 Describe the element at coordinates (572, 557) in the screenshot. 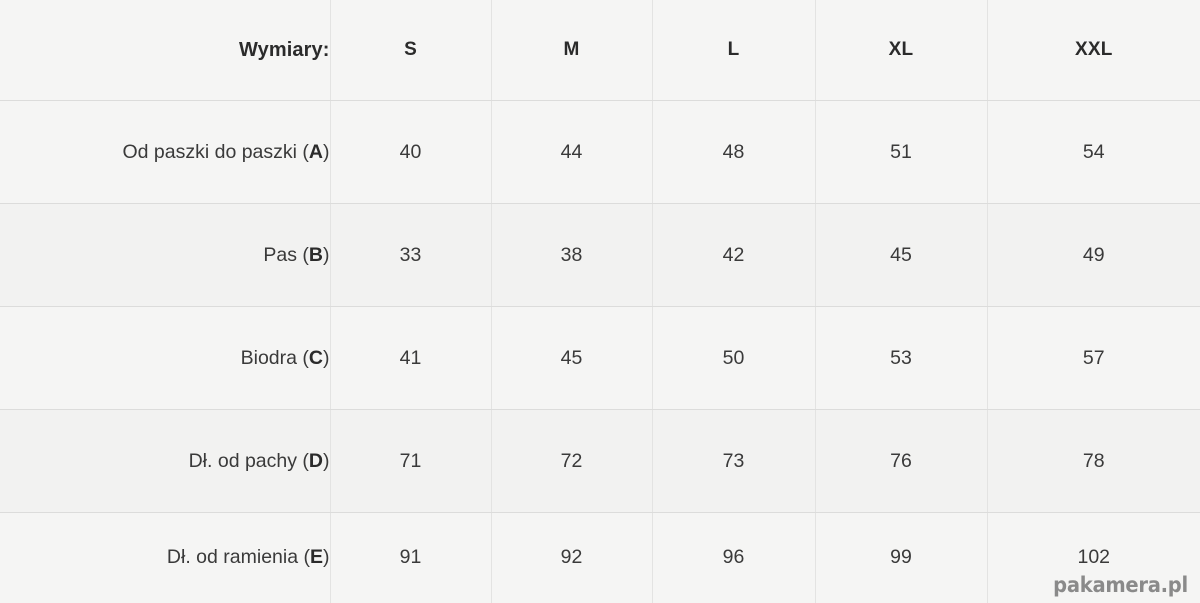

I see `cell-e-m: 92` at that location.